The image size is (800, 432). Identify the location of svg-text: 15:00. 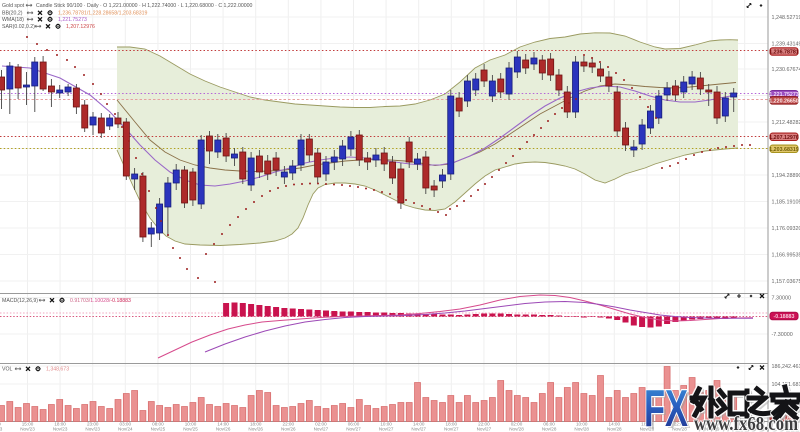
(28, 424).